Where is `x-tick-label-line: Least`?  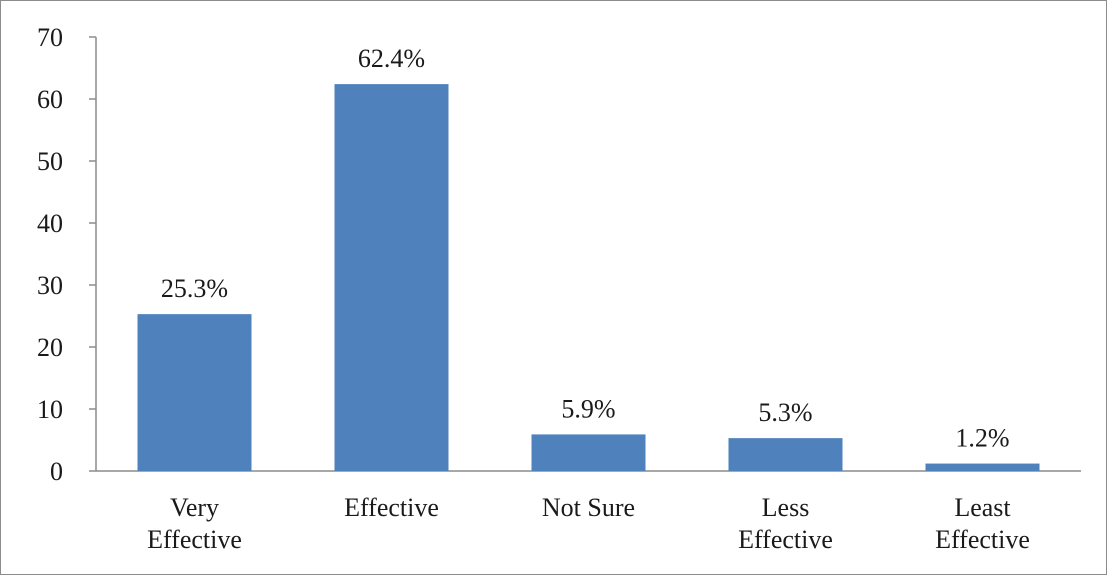 x-tick-label-line: Least is located at coordinates (982, 507).